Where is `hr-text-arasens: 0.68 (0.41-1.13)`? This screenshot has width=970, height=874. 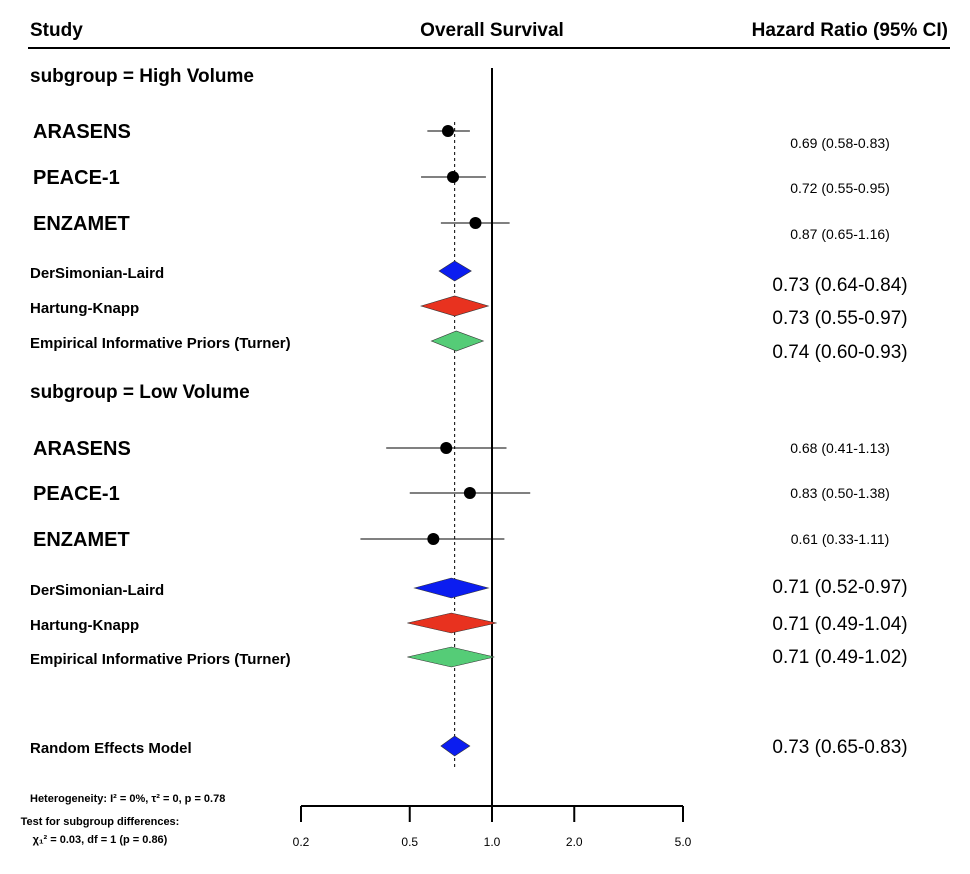
hr-text-arasens: 0.68 (0.41-1.13) is located at coordinates (840, 448).